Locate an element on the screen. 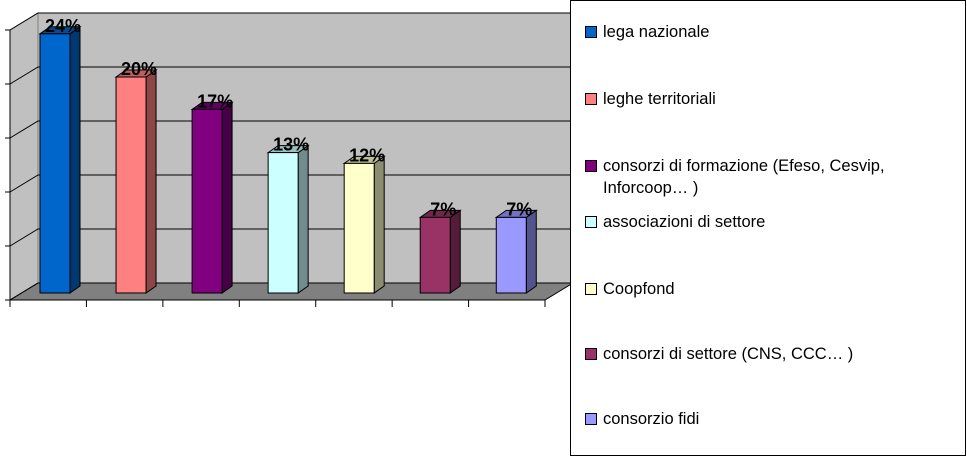 This screenshot has width=967, height=457. legend-label: Coopfond is located at coordinates (639, 289).